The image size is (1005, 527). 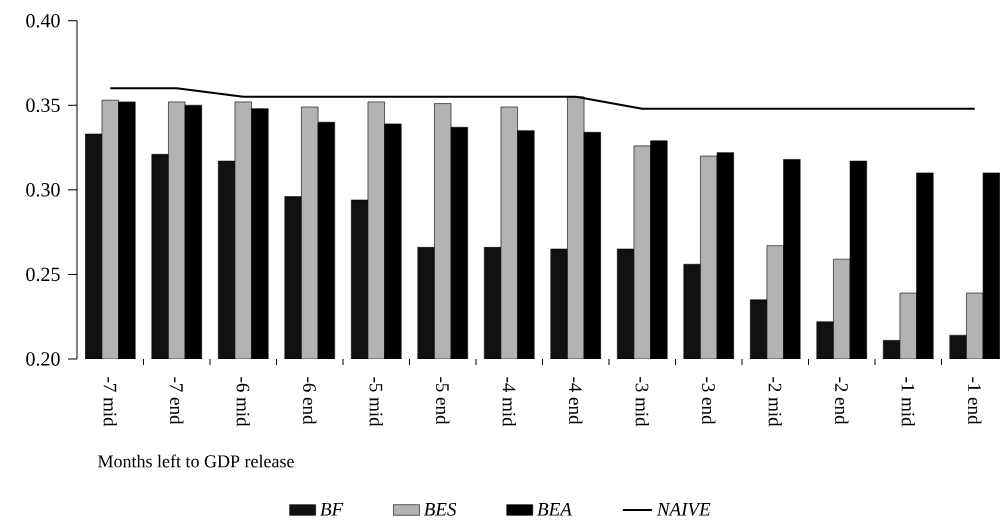 I want to click on legend-label: BES, so click(x=440, y=509).